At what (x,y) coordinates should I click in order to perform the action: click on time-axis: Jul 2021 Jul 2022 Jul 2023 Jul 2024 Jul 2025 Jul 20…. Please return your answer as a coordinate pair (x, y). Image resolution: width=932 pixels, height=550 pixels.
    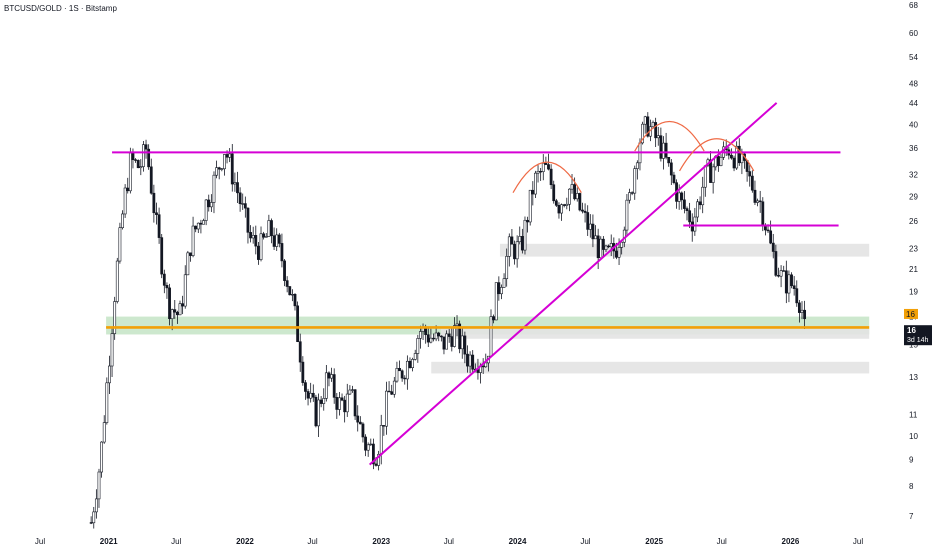
    Looking at the image, I should click on (449, 541).